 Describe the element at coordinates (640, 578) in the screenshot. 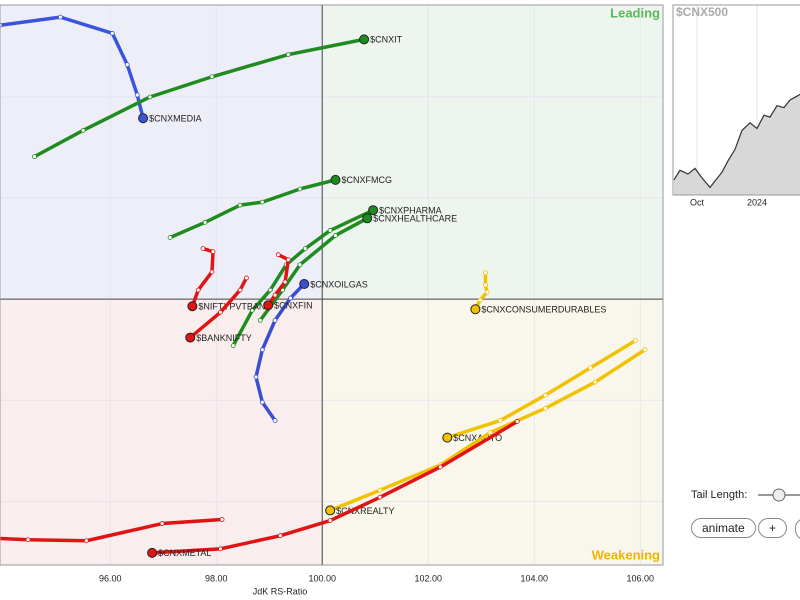

I see `x-tick-label: 106.00` at that location.